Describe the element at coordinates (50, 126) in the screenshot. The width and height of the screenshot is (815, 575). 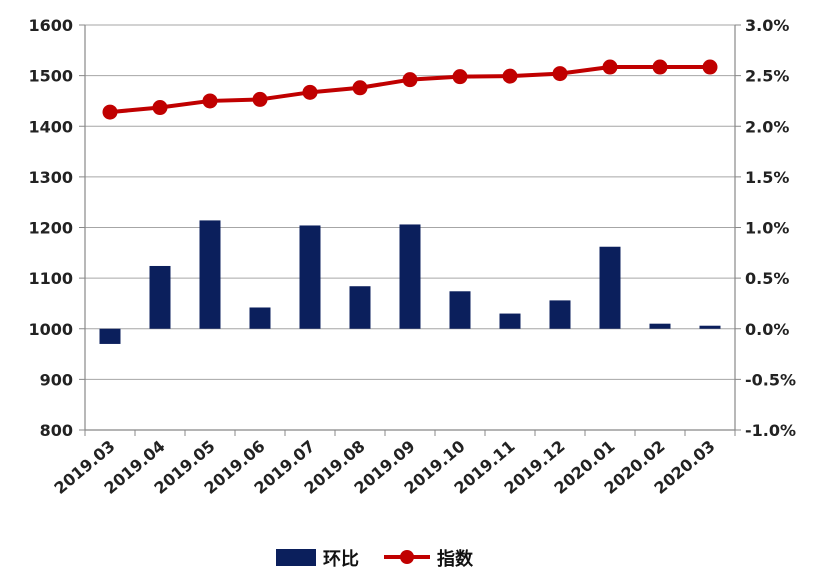
I see `left-tick-label: 1400` at that location.